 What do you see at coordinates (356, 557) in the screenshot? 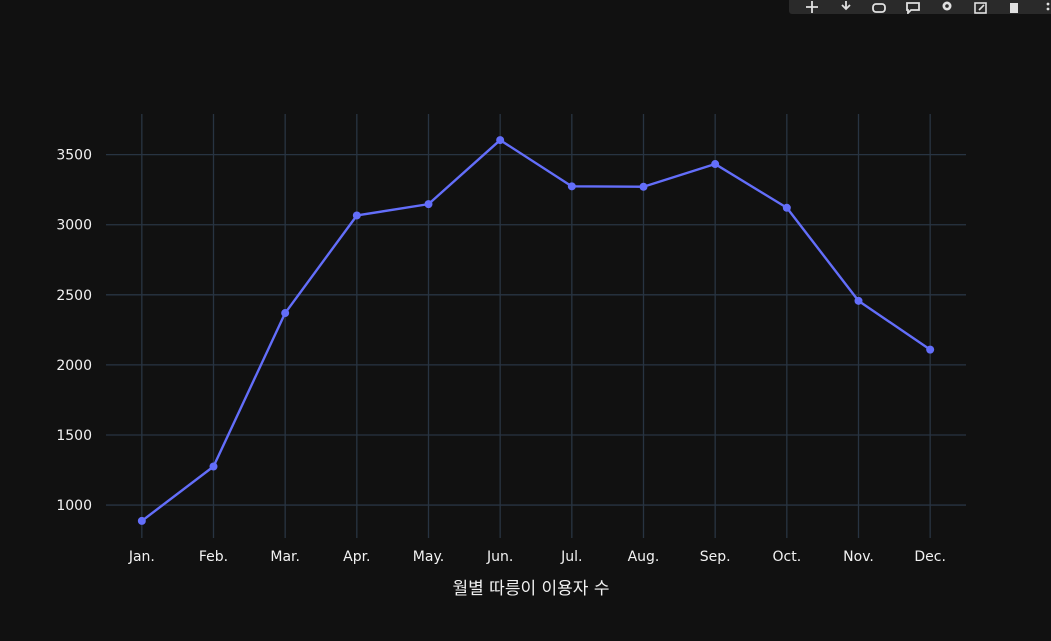
I see `x-tick-label: Apr.` at bounding box center [356, 557].